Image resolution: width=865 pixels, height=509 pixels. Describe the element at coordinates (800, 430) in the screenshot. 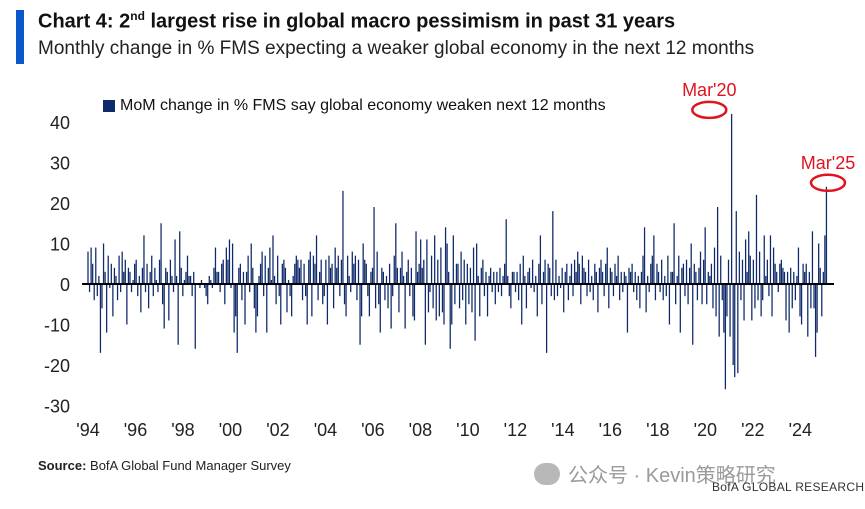

I see `x-tick-label: '24` at that location.